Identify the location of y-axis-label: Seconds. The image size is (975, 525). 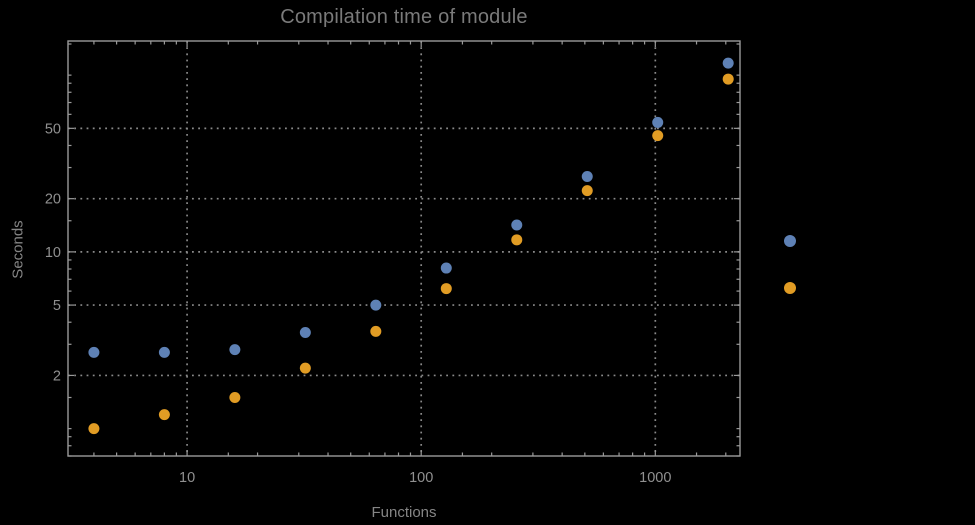
(18, 249).